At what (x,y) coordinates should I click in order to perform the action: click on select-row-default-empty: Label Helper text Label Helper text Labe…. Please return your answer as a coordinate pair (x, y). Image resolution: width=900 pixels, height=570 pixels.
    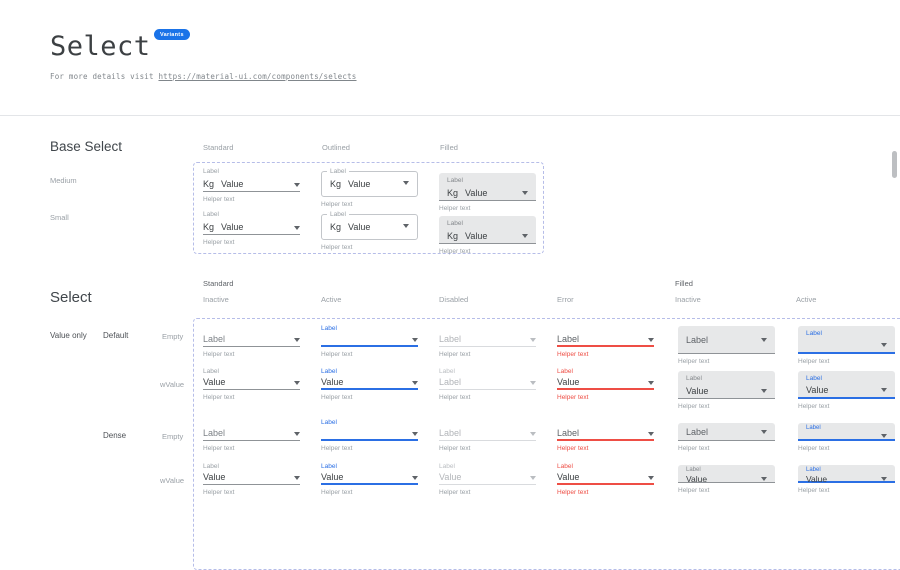
    Looking at the image, I should click on (549, 344).